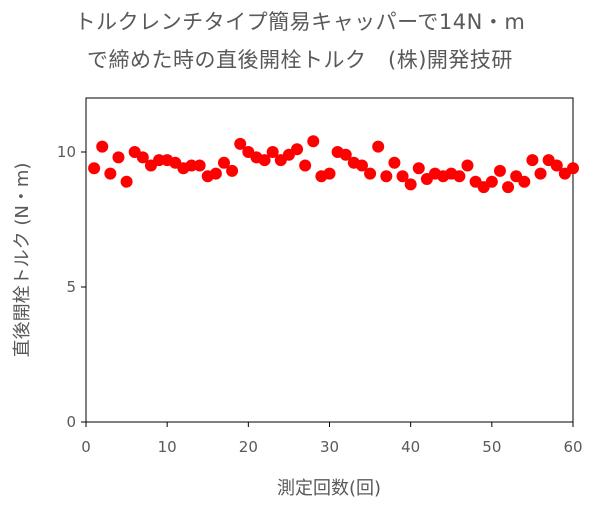 The image size is (600, 507). I want to click on x-tick-label: 50, so click(491, 447).